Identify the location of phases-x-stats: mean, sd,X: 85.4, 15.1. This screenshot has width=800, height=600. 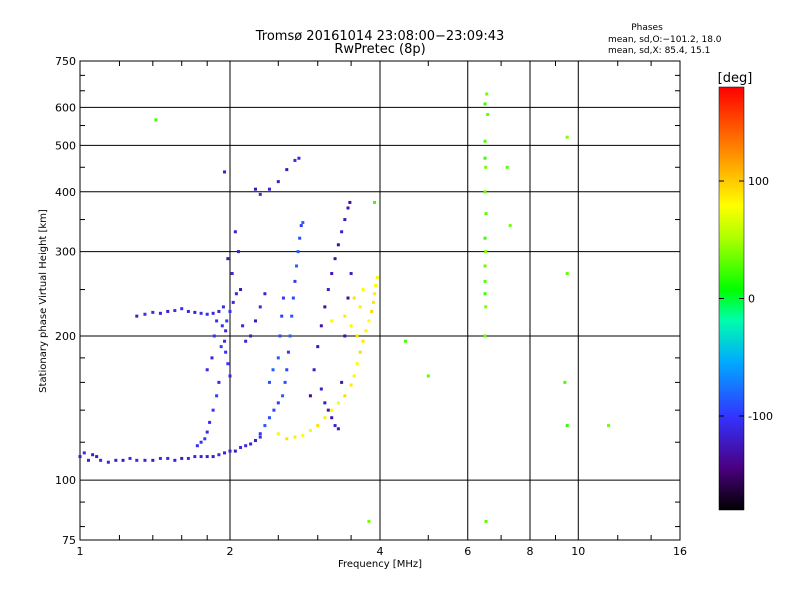
(659, 51).